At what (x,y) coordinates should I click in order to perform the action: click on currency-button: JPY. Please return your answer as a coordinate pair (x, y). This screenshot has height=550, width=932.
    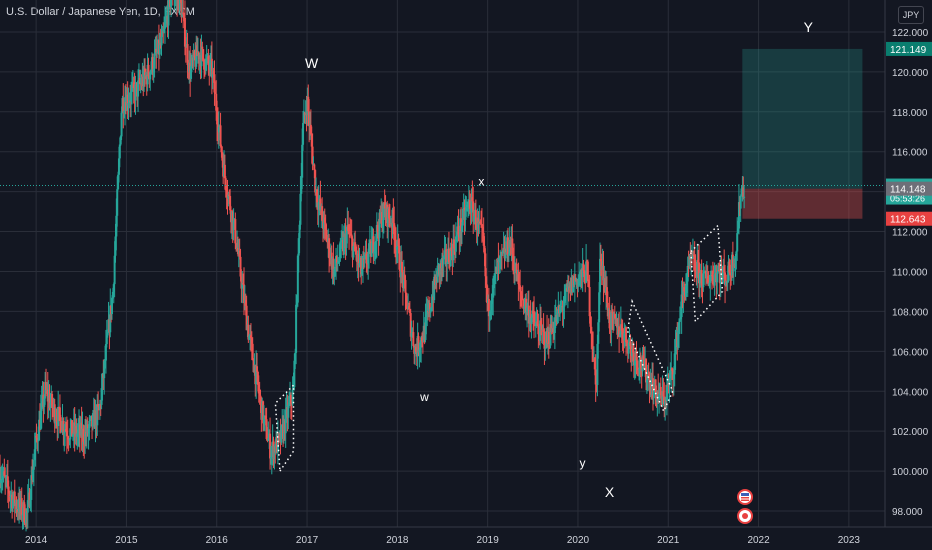
    Looking at the image, I should click on (911, 15).